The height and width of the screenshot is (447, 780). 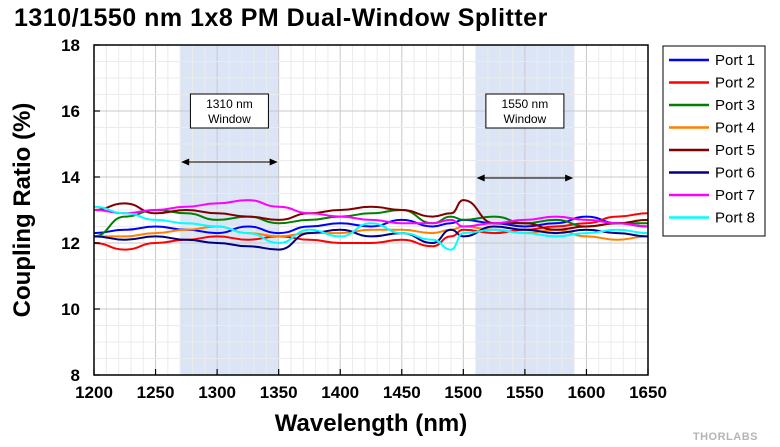 I want to click on legend-label-1: Port 1, so click(x=735, y=60).